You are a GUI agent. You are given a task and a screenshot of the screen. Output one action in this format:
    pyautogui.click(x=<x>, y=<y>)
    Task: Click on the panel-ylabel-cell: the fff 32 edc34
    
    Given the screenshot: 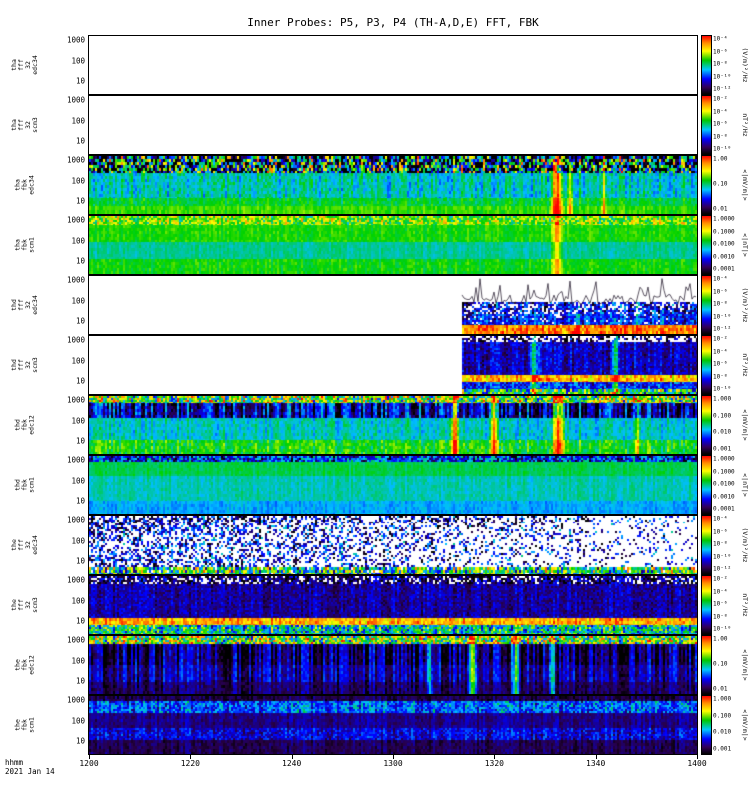 What is the action you would take?
    pyautogui.click(x=23, y=545)
    